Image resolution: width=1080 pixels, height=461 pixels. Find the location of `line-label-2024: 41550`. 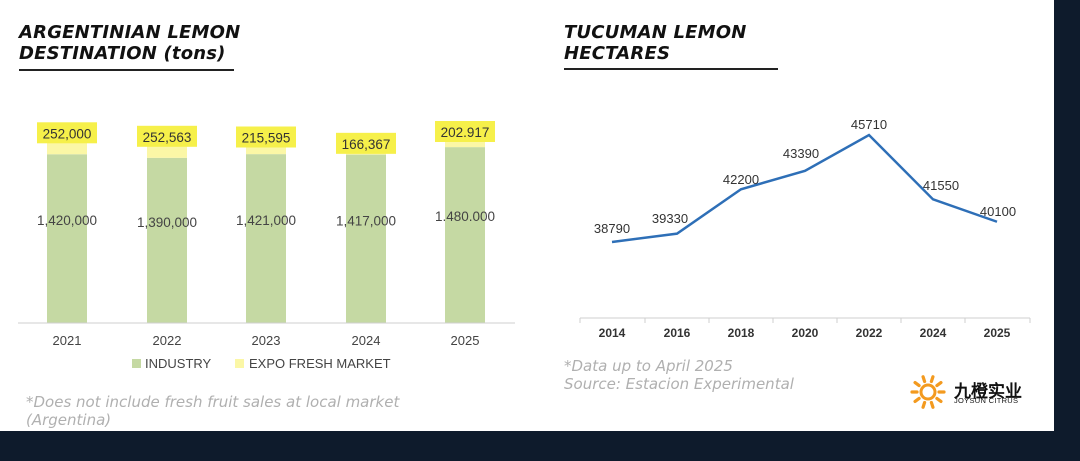

line-label-2024: 41550 is located at coordinates (941, 185).